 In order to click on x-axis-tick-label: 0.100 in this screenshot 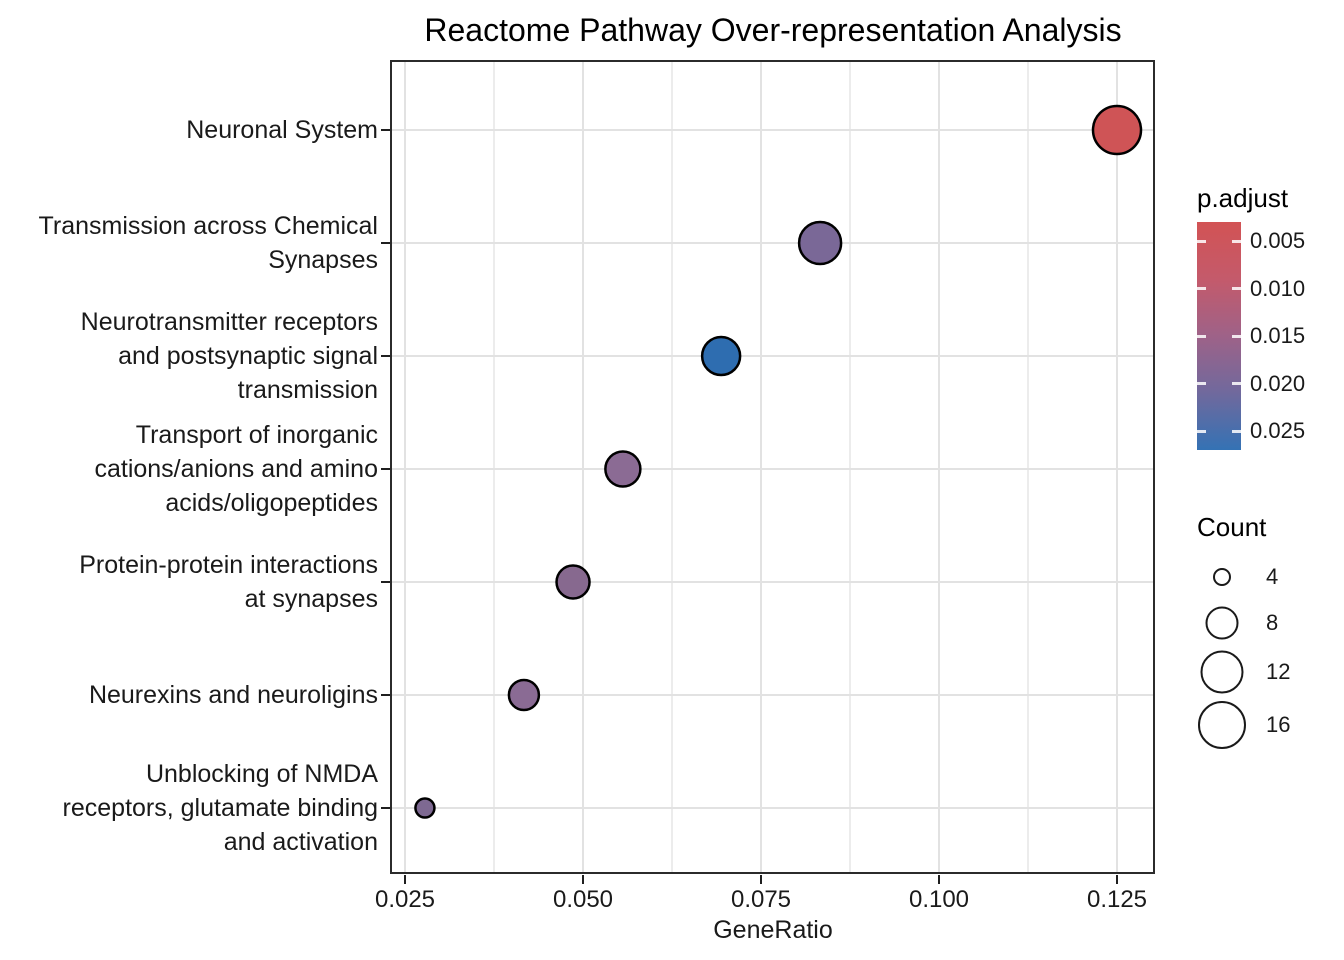, I will do `click(939, 899)`.